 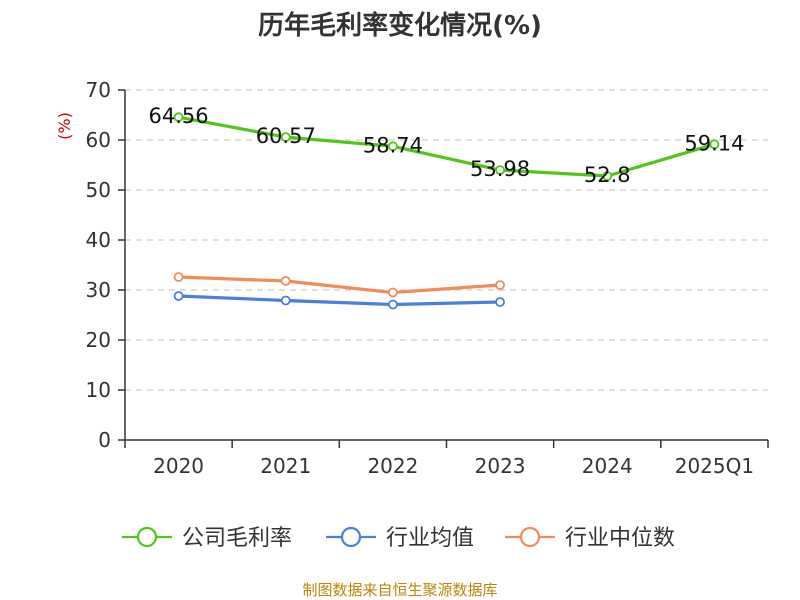 What do you see at coordinates (392, 466) in the screenshot?
I see `x-tick-label: 2022` at bounding box center [392, 466].